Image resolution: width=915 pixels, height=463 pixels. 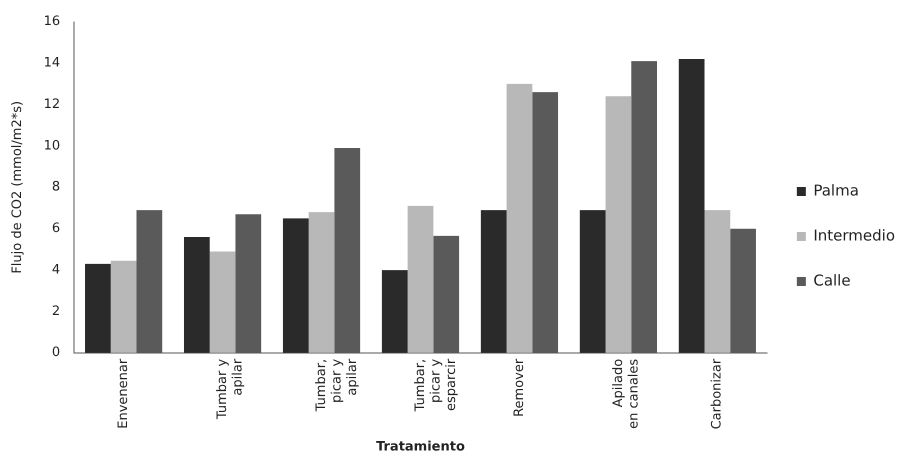 I want to click on y-tick-label: 14, so click(x=52, y=63).